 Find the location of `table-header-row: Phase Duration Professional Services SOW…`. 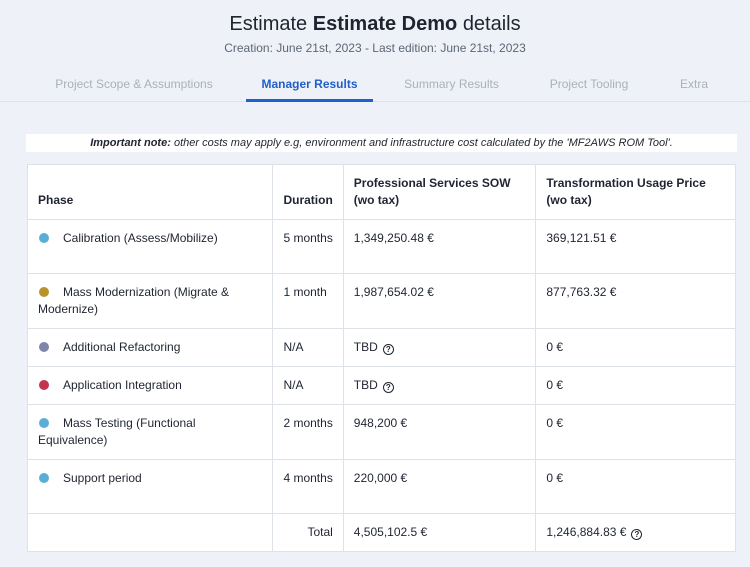

table-header-row: Phase Duration Professional Services SOW… is located at coordinates (381, 192).